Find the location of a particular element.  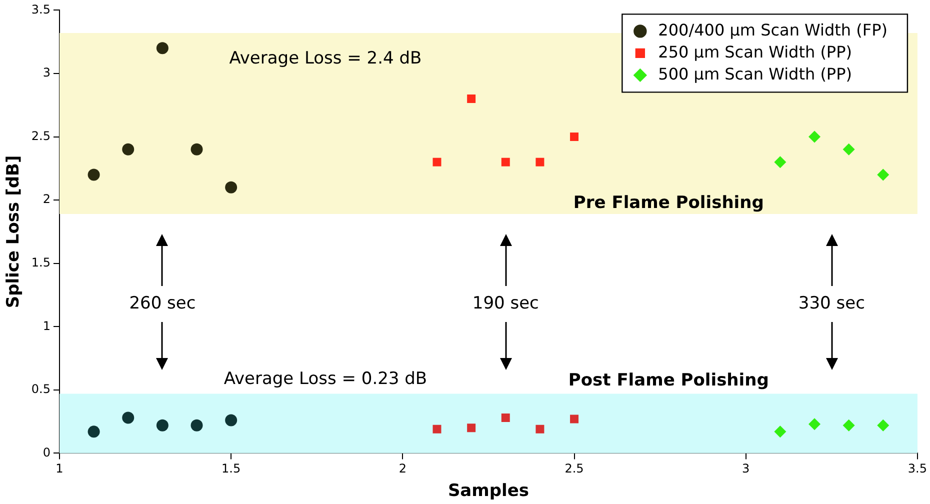

y-tick-label: 2.5 is located at coordinates (40, 135).